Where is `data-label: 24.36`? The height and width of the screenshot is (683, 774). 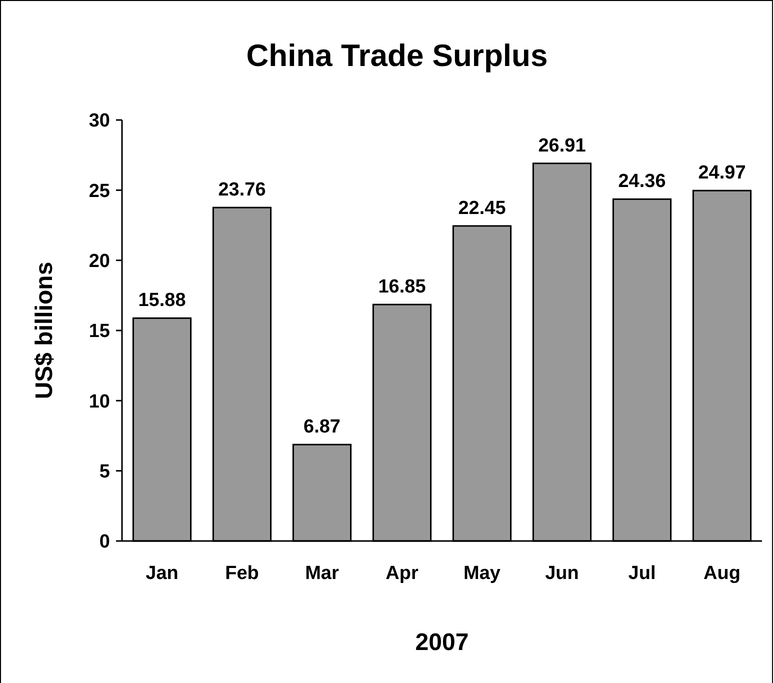 data-label: 24.36 is located at coordinates (642, 181).